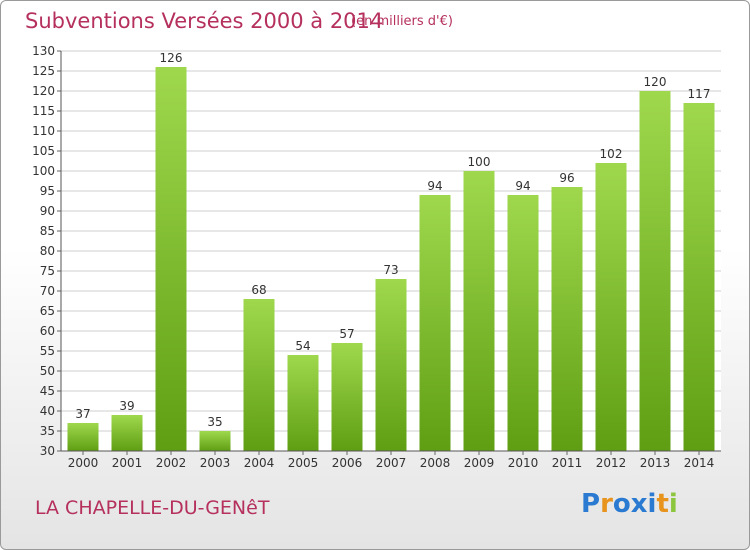  What do you see at coordinates (47, 371) in the screenshot?
I see `y-tick-label: 50` at bounding box center [47, 371].